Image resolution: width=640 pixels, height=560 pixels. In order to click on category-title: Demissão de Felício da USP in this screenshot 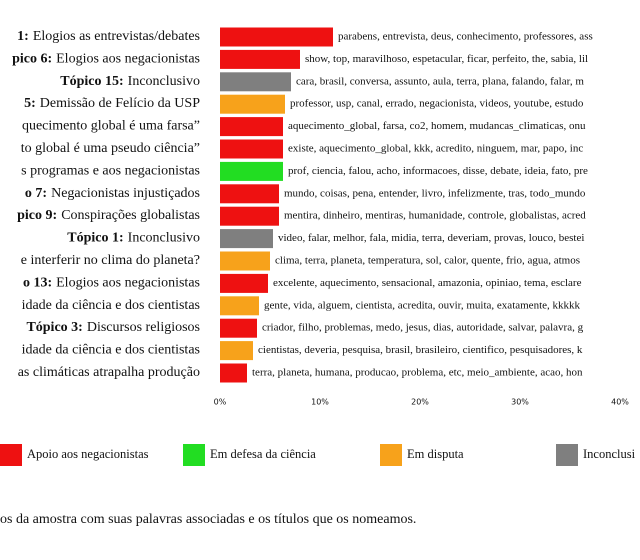, I will do `click(120, 103)`.